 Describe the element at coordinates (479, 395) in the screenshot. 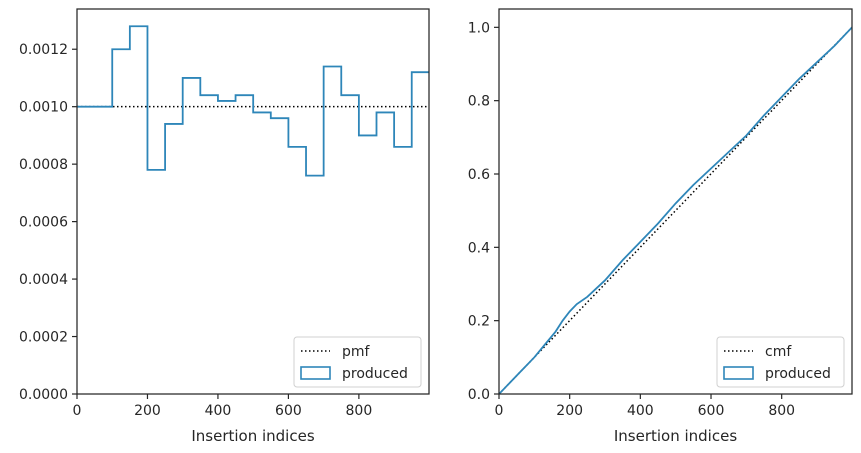

I see `y-tick-label: 0.0` at that location.